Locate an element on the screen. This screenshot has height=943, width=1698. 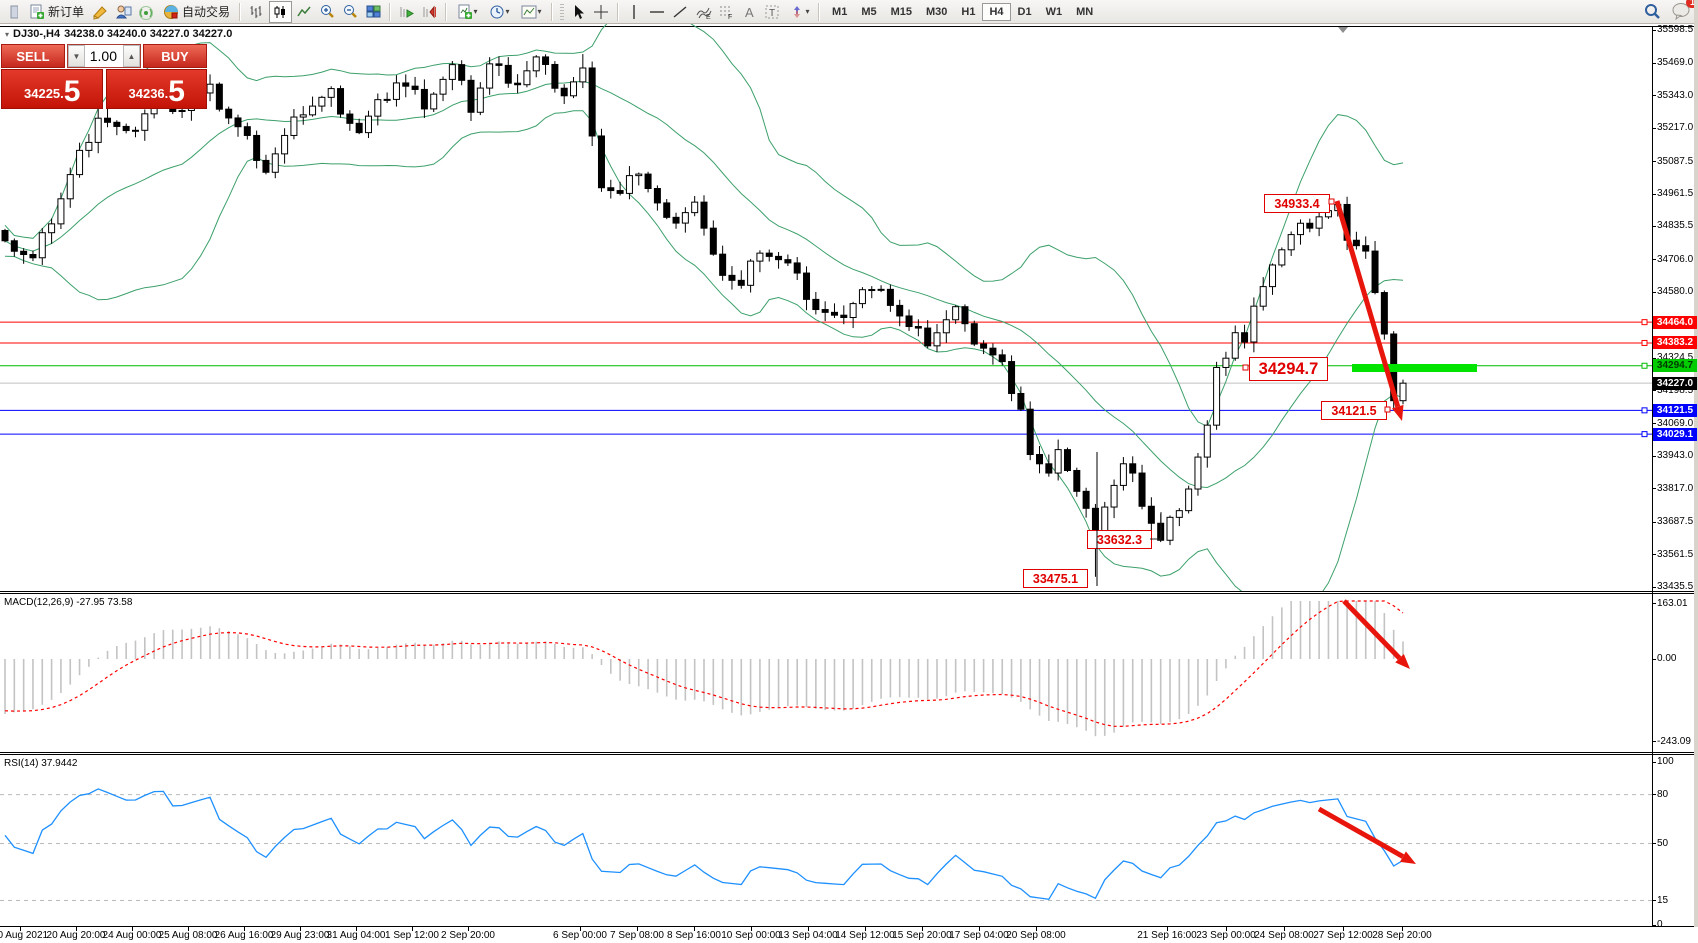
buy-button: BUY is located at coordinates (175, 56).